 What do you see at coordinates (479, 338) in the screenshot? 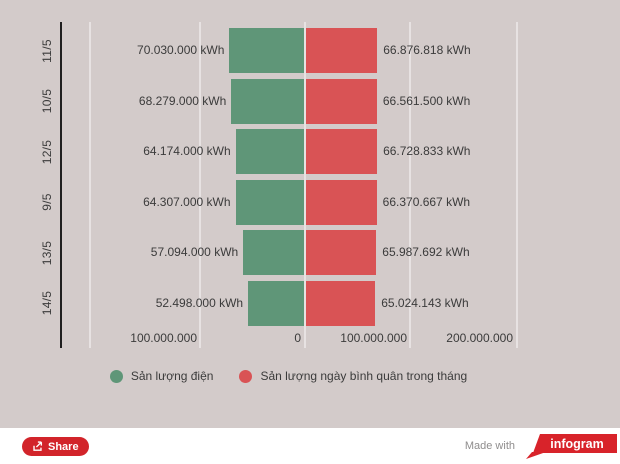
I see `x-axis-tick-label: 200.000.000` at bounding box center [479, 338].